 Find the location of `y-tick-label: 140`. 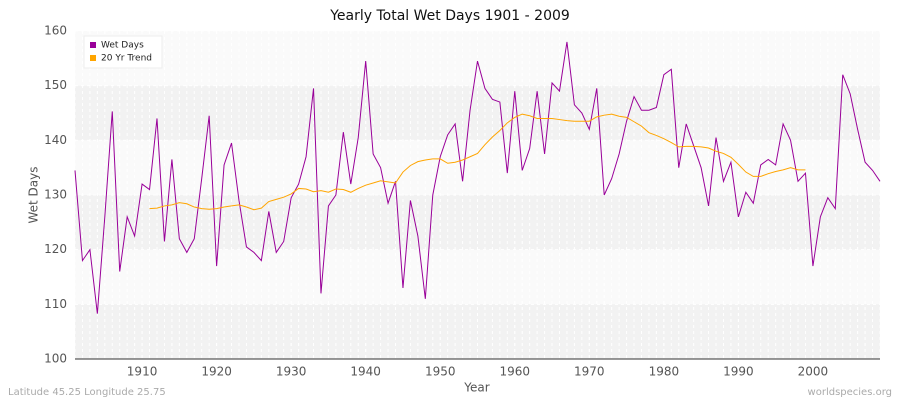

y-tick-label: 140 is located at coordinates (55, 140).